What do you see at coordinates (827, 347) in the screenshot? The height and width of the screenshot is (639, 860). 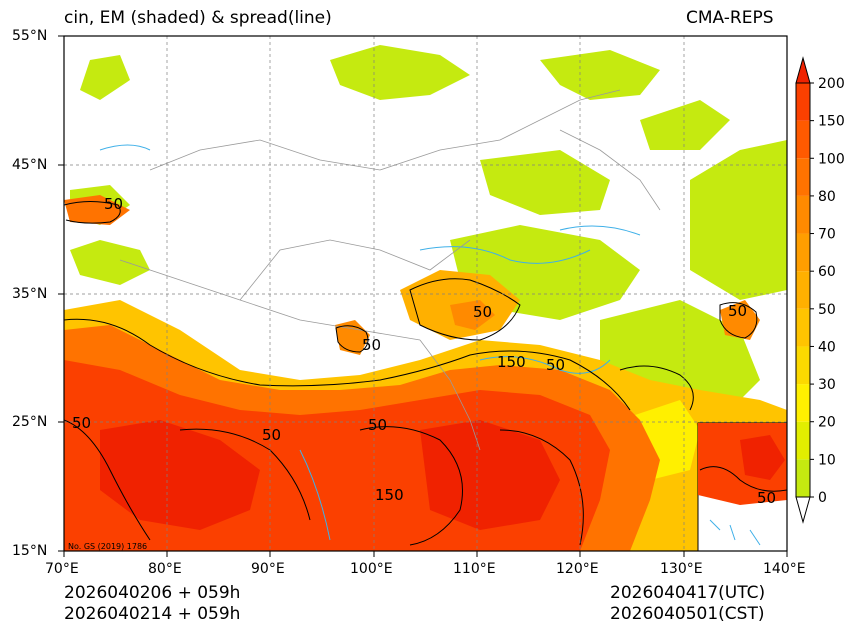 I see `colorbar-label: 40` at bounding box center [827, 347].